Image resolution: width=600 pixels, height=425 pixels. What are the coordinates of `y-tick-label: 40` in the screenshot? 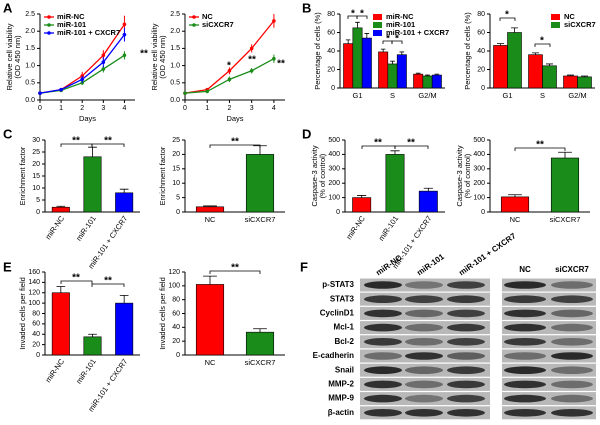 It's located at (36, 334).